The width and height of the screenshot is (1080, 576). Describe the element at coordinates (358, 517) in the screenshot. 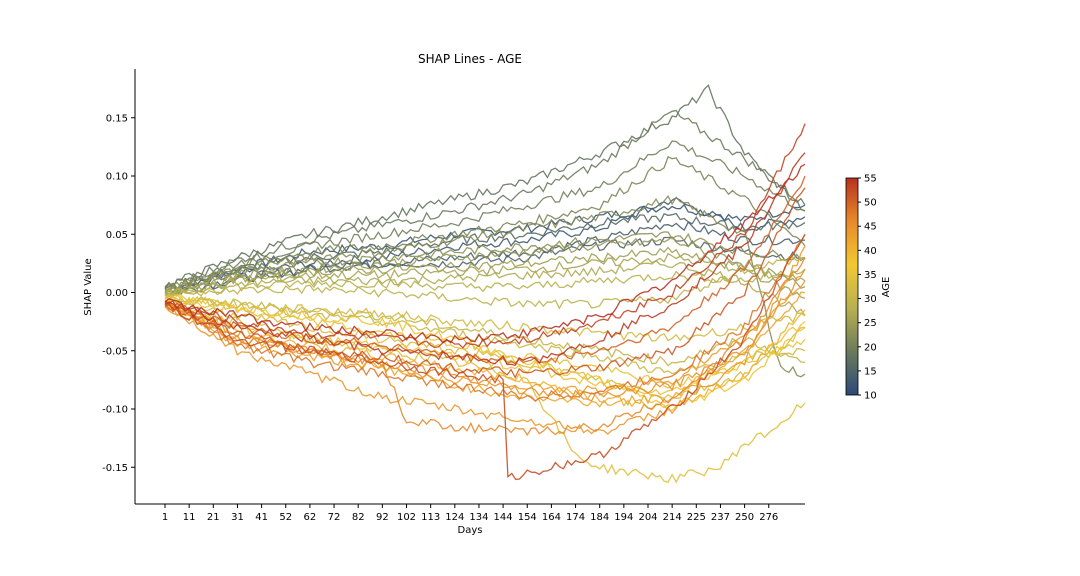

I see `x-tick-label: 82` at that location.